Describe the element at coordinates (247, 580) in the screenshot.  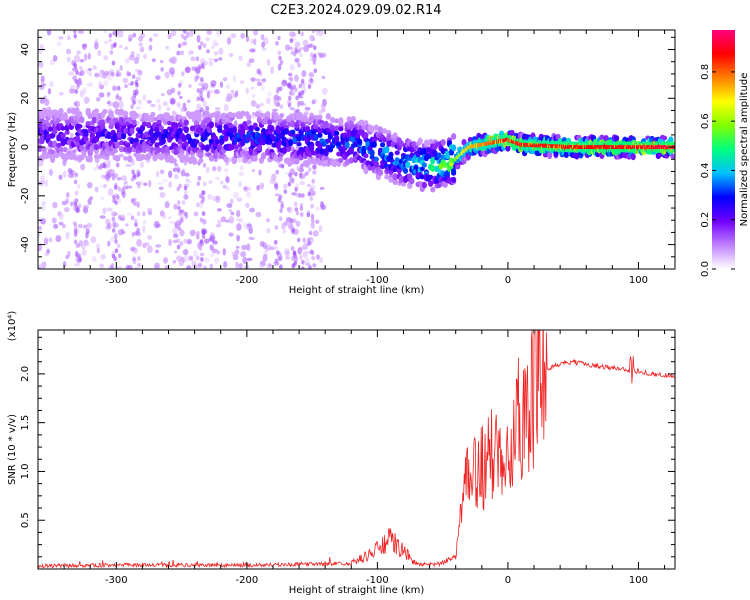
I see `x-tick-label: -200` at that location.